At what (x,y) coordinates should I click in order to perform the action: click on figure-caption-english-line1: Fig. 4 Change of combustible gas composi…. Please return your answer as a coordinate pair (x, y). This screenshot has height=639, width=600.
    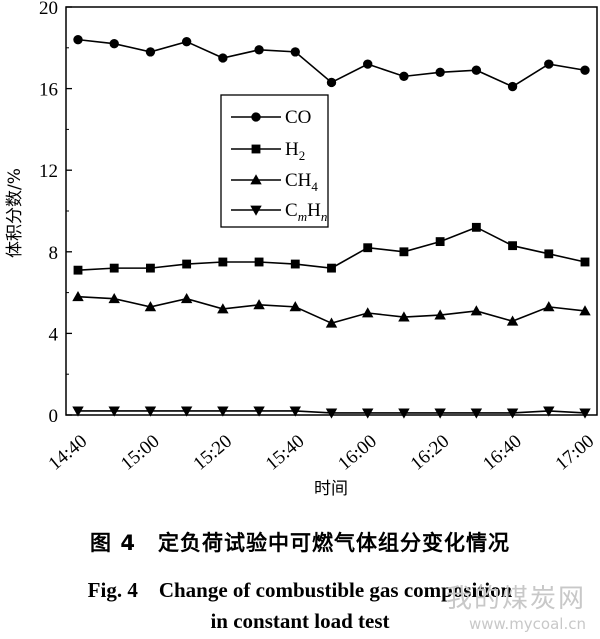
    Looking at the image, I should click on (300, 590).